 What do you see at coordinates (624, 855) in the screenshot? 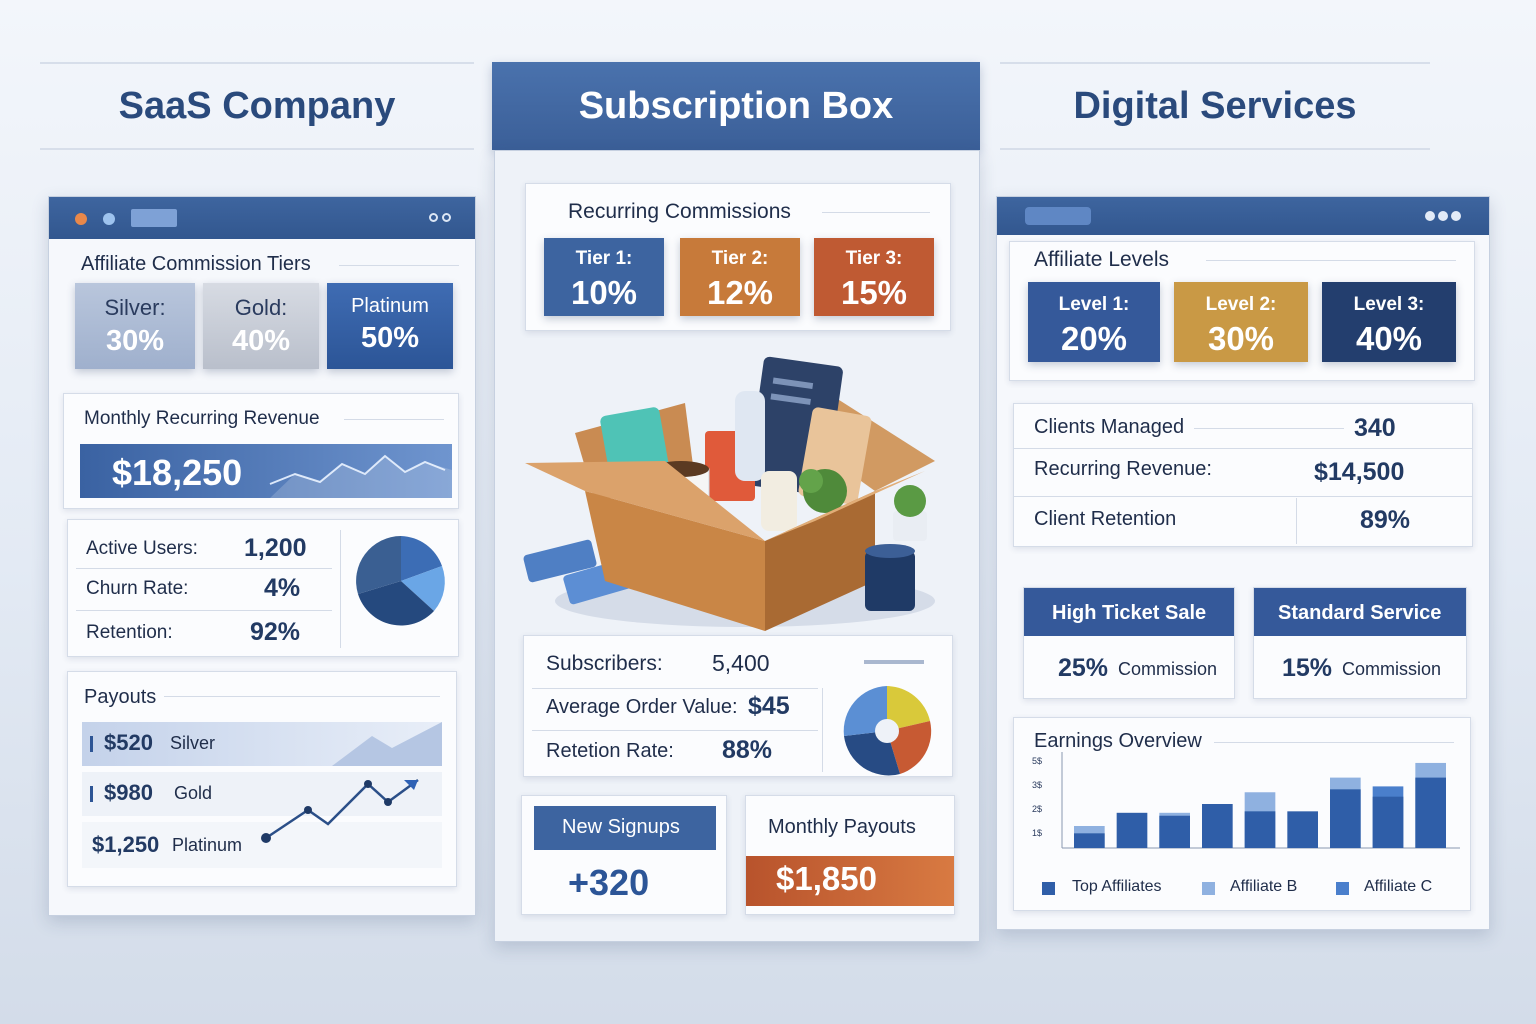
I see `new-signups-card: New Signups +320` at bounding box center [624, 855].